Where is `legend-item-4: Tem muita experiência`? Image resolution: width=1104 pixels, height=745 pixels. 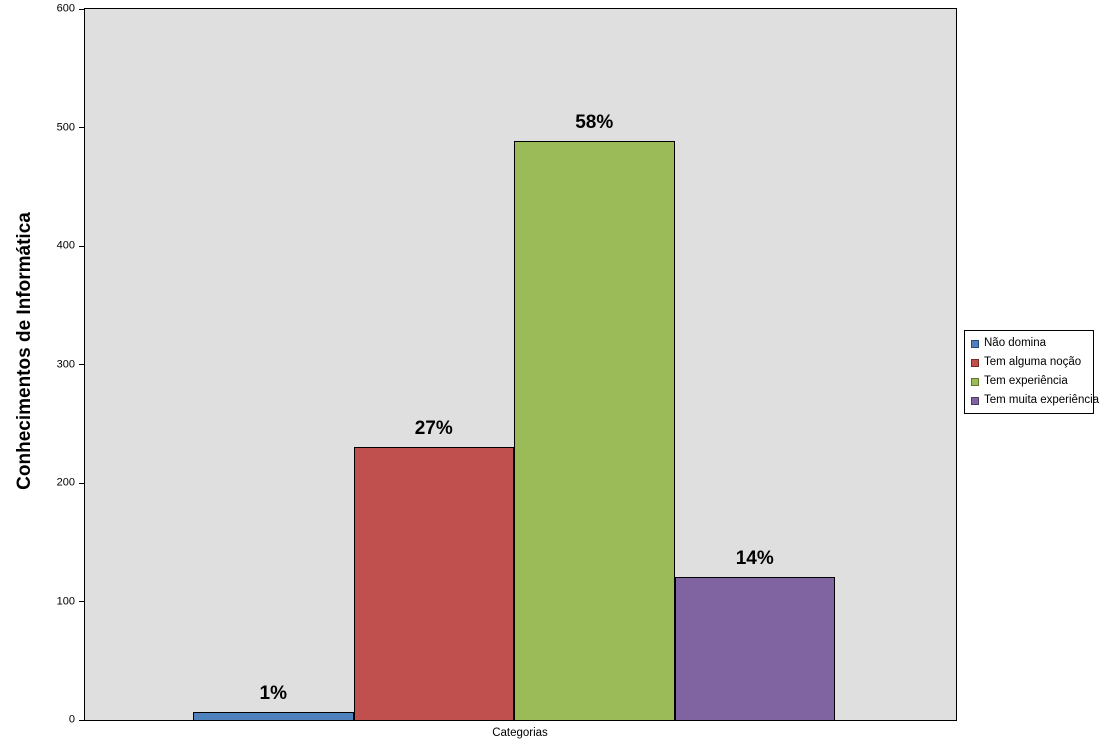 legend-item-4: Tem muita experiência is located at coordinates (1035, 401).